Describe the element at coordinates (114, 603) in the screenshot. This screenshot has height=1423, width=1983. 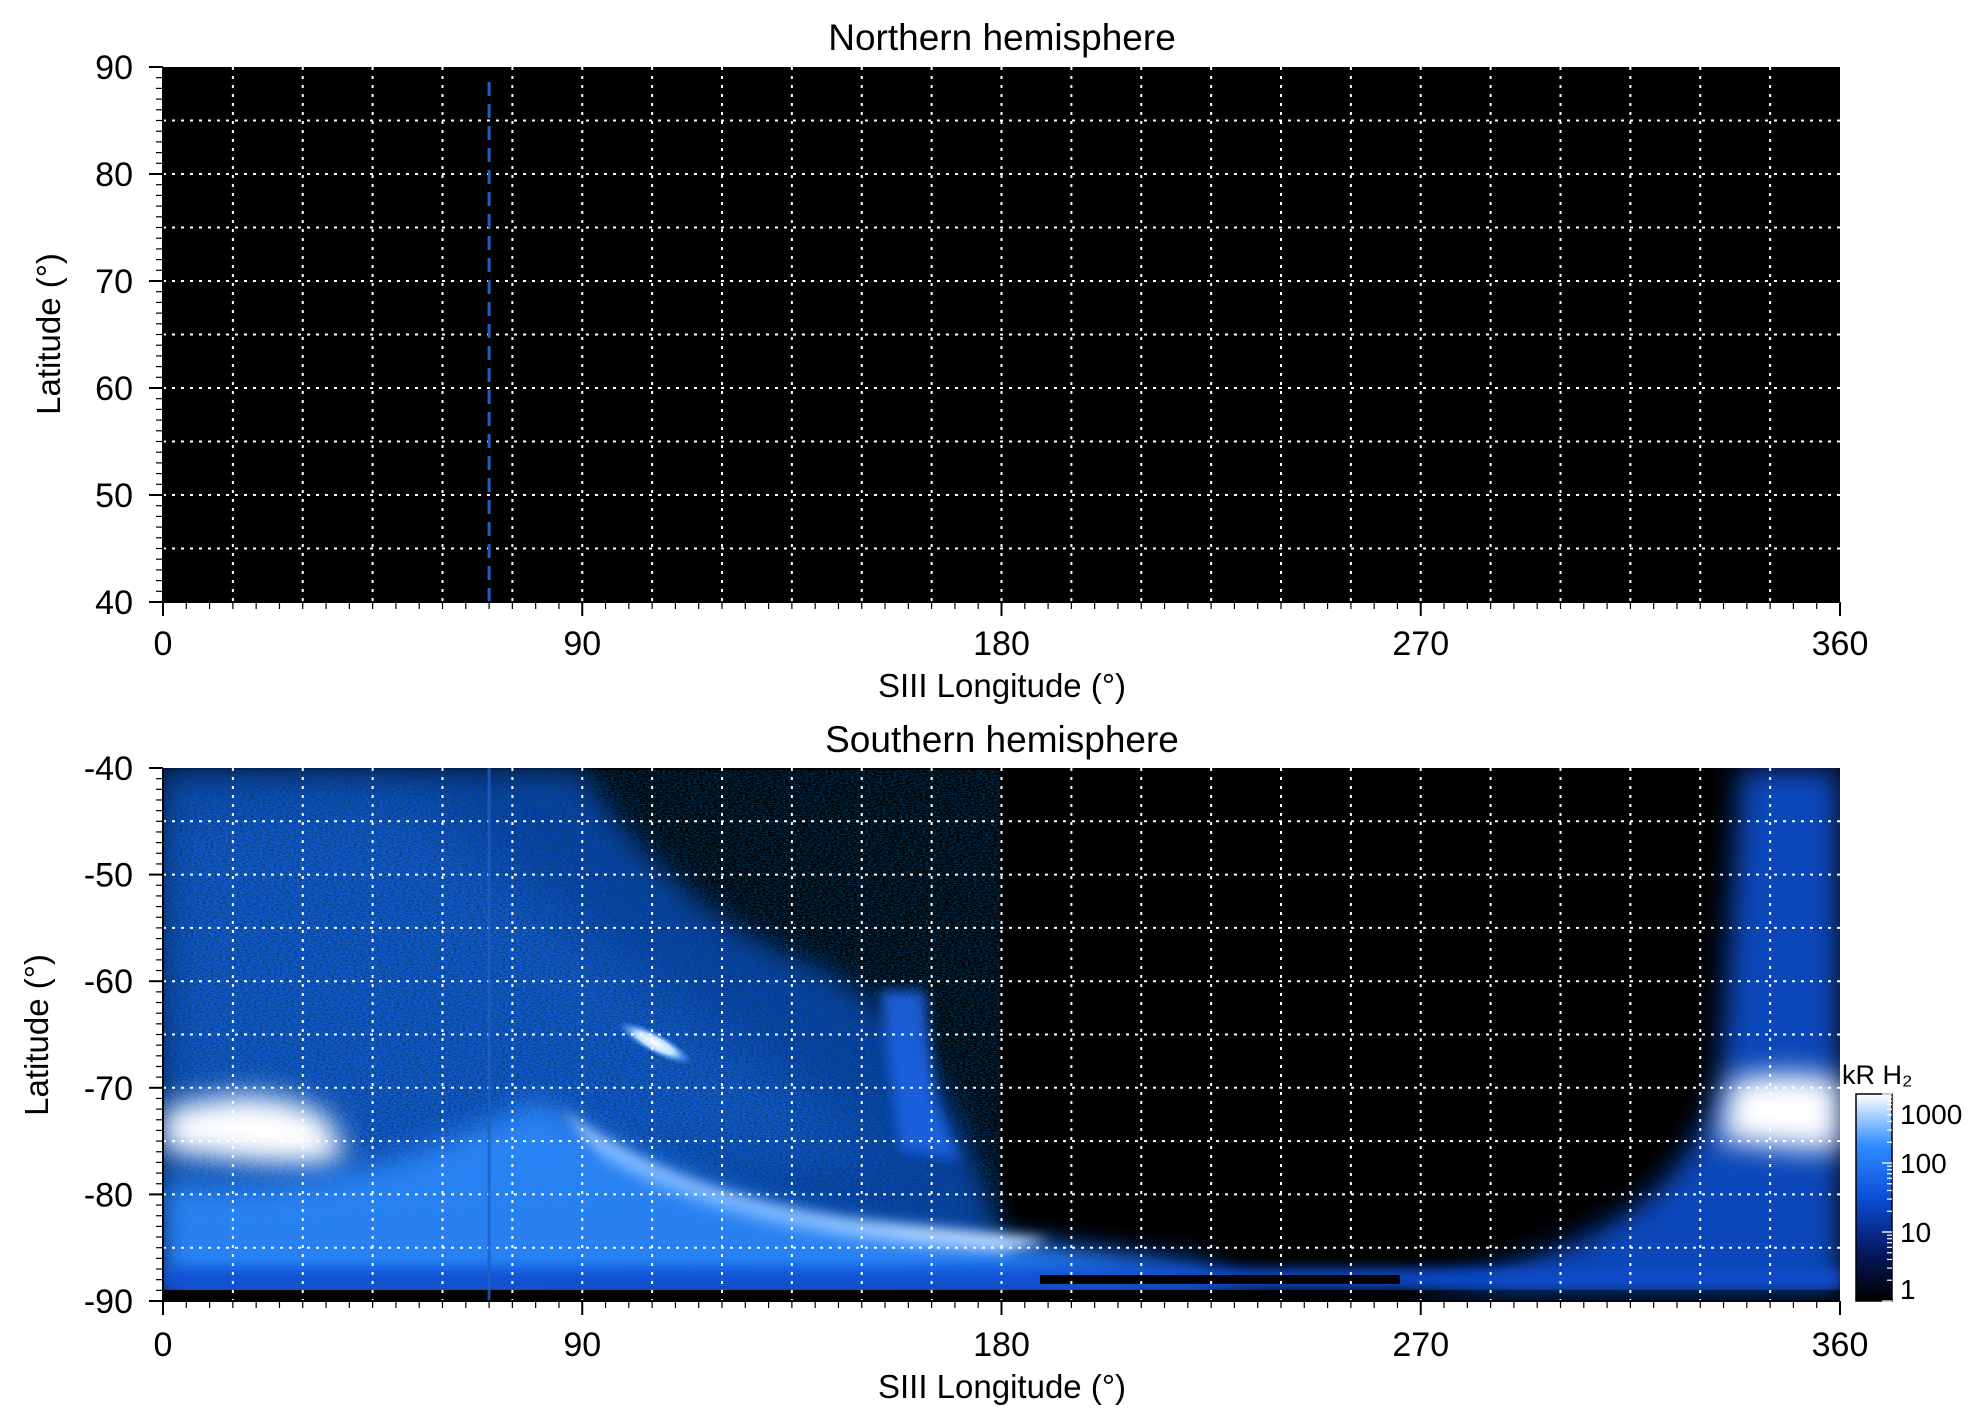
I see `north-ytick-label: 40` at that location.